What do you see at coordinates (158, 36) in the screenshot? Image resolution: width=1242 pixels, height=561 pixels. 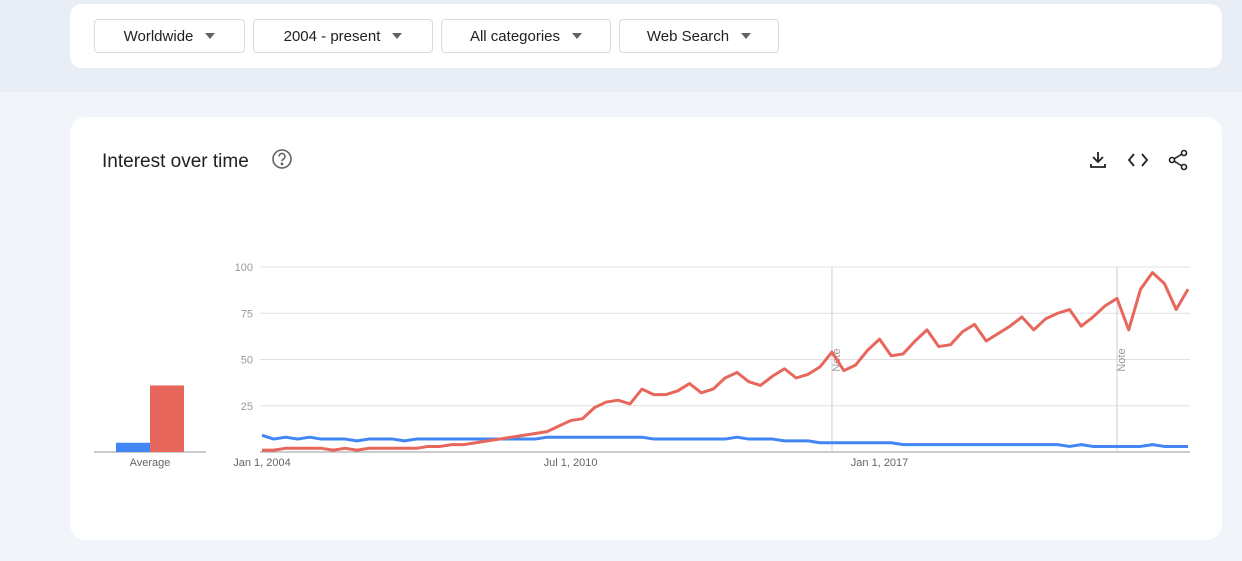 I see `filter-label: Worldwide` at bounding box center [158, 36].